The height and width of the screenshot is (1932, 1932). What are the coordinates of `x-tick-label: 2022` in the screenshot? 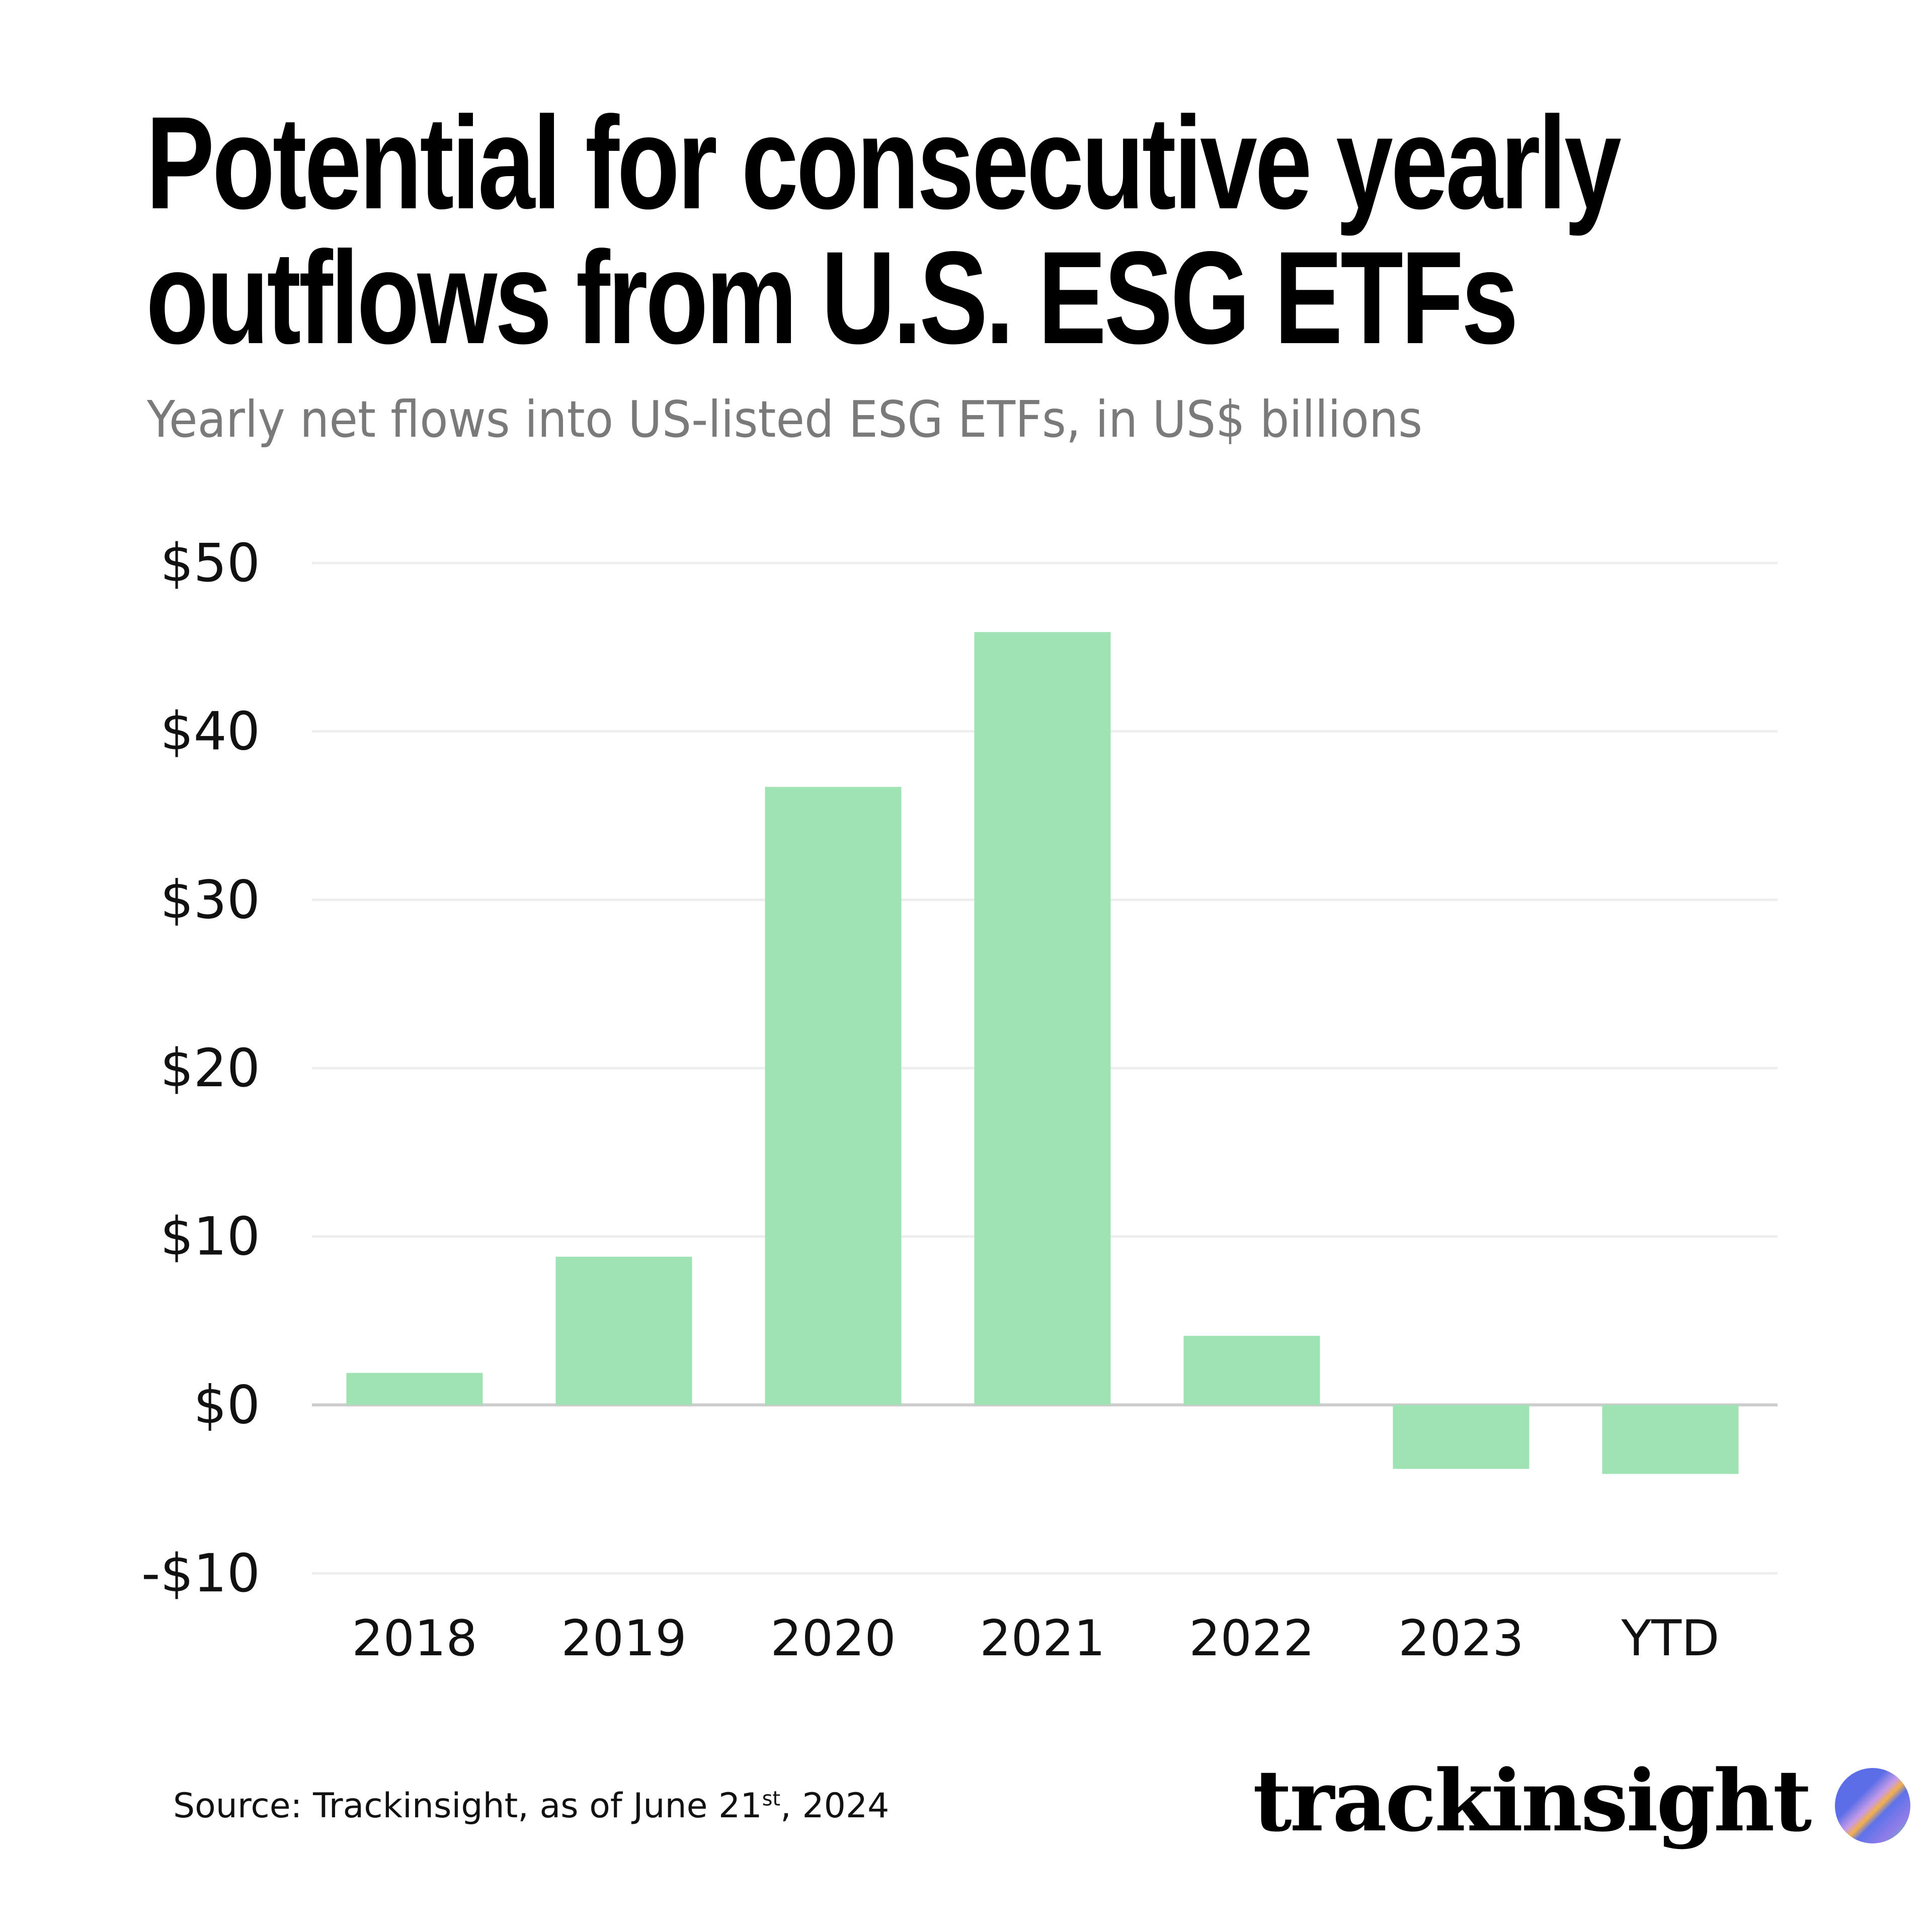 It's located at (1251, 1638).